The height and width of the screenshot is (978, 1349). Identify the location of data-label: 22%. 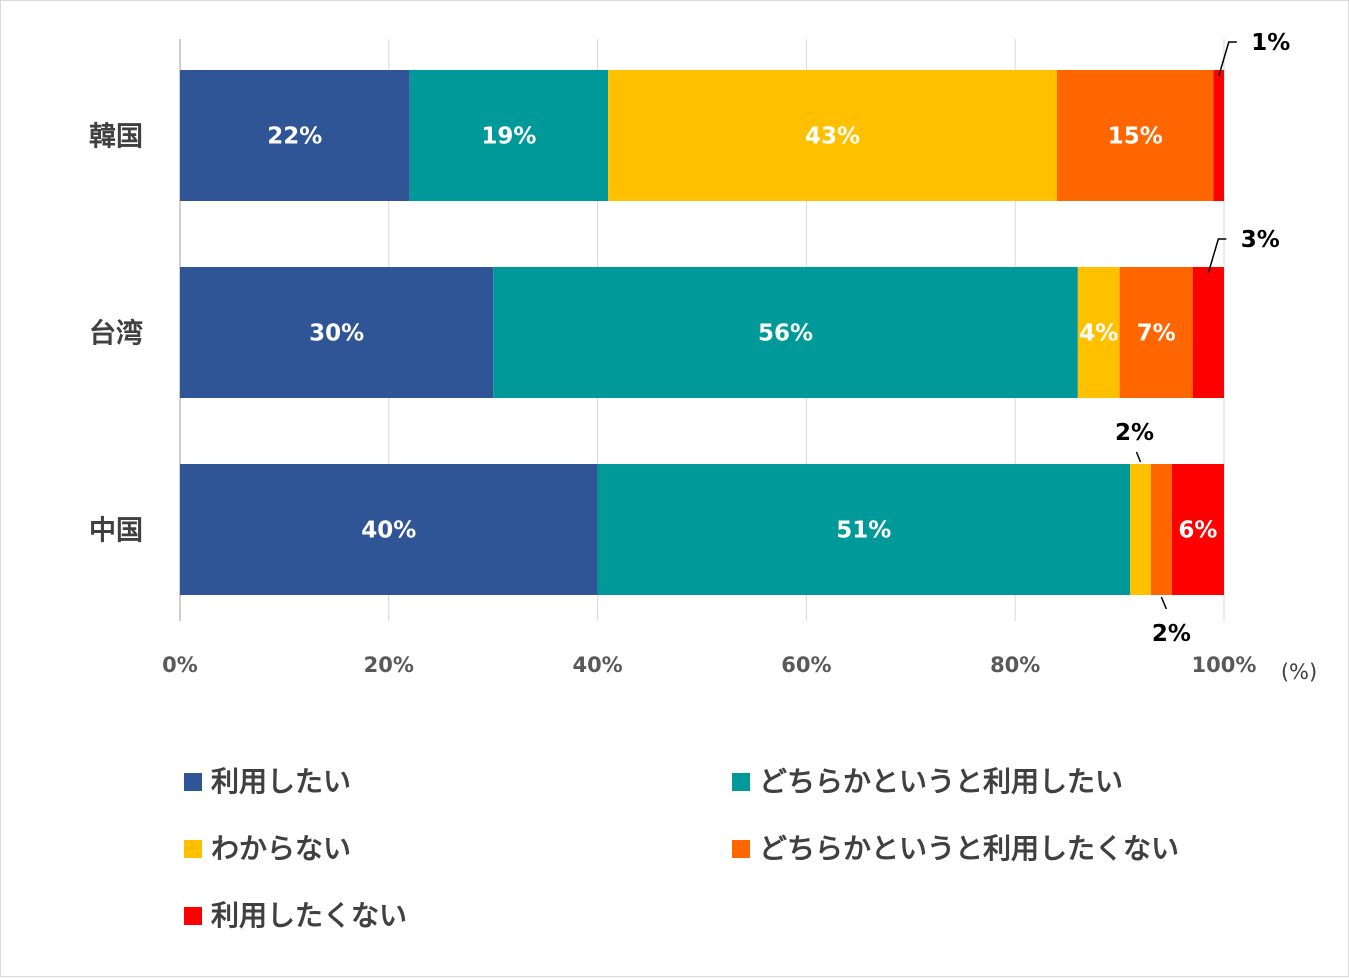
(294, 137).